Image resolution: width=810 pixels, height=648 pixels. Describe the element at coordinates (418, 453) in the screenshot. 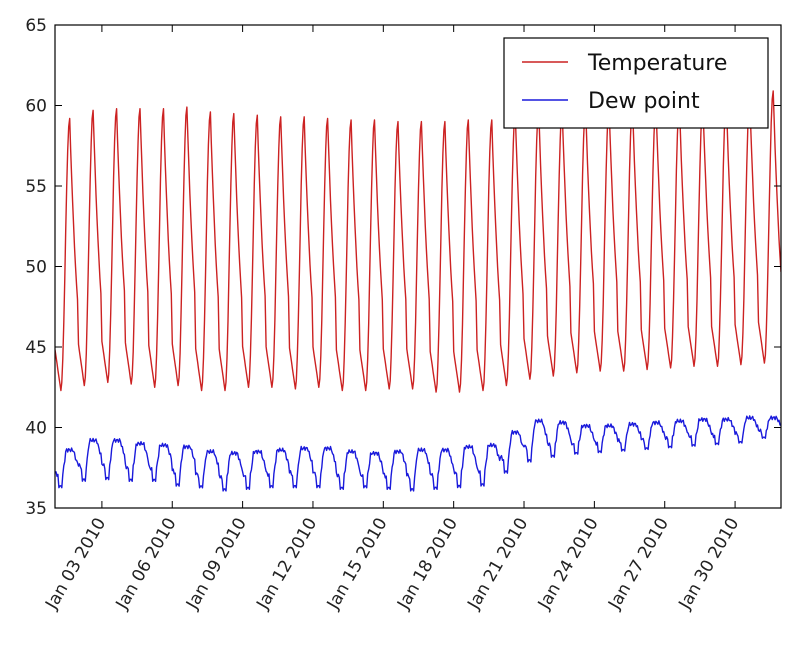

I see `series-line-dew-point` at that location.